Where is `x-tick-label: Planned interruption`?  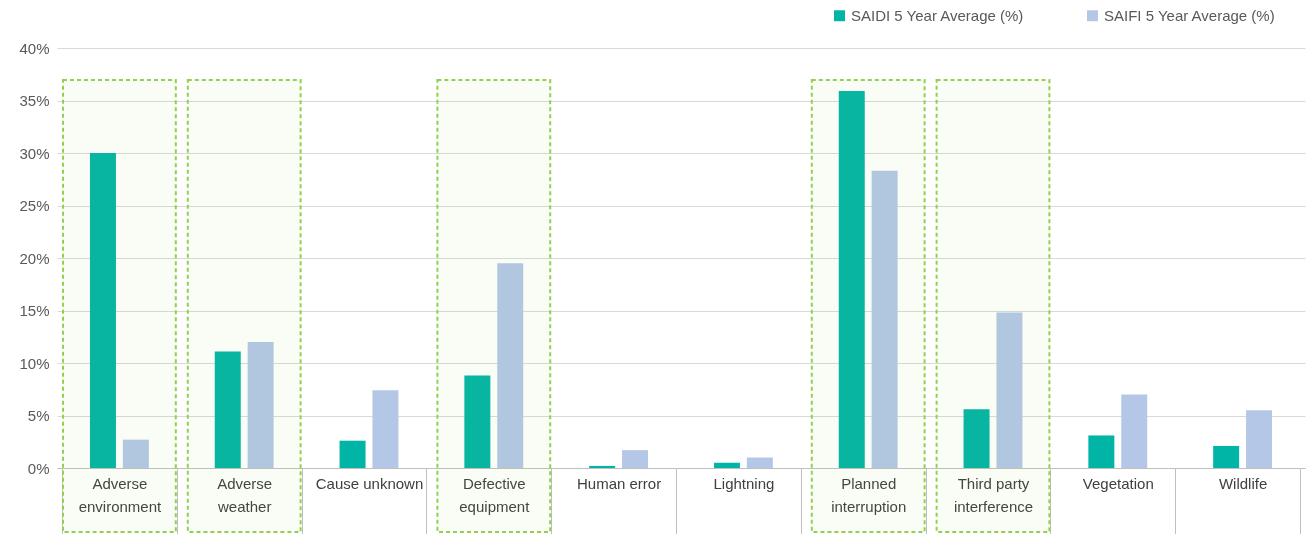
x-tick-label: Planned interruption is located at coordinates (869, 494).